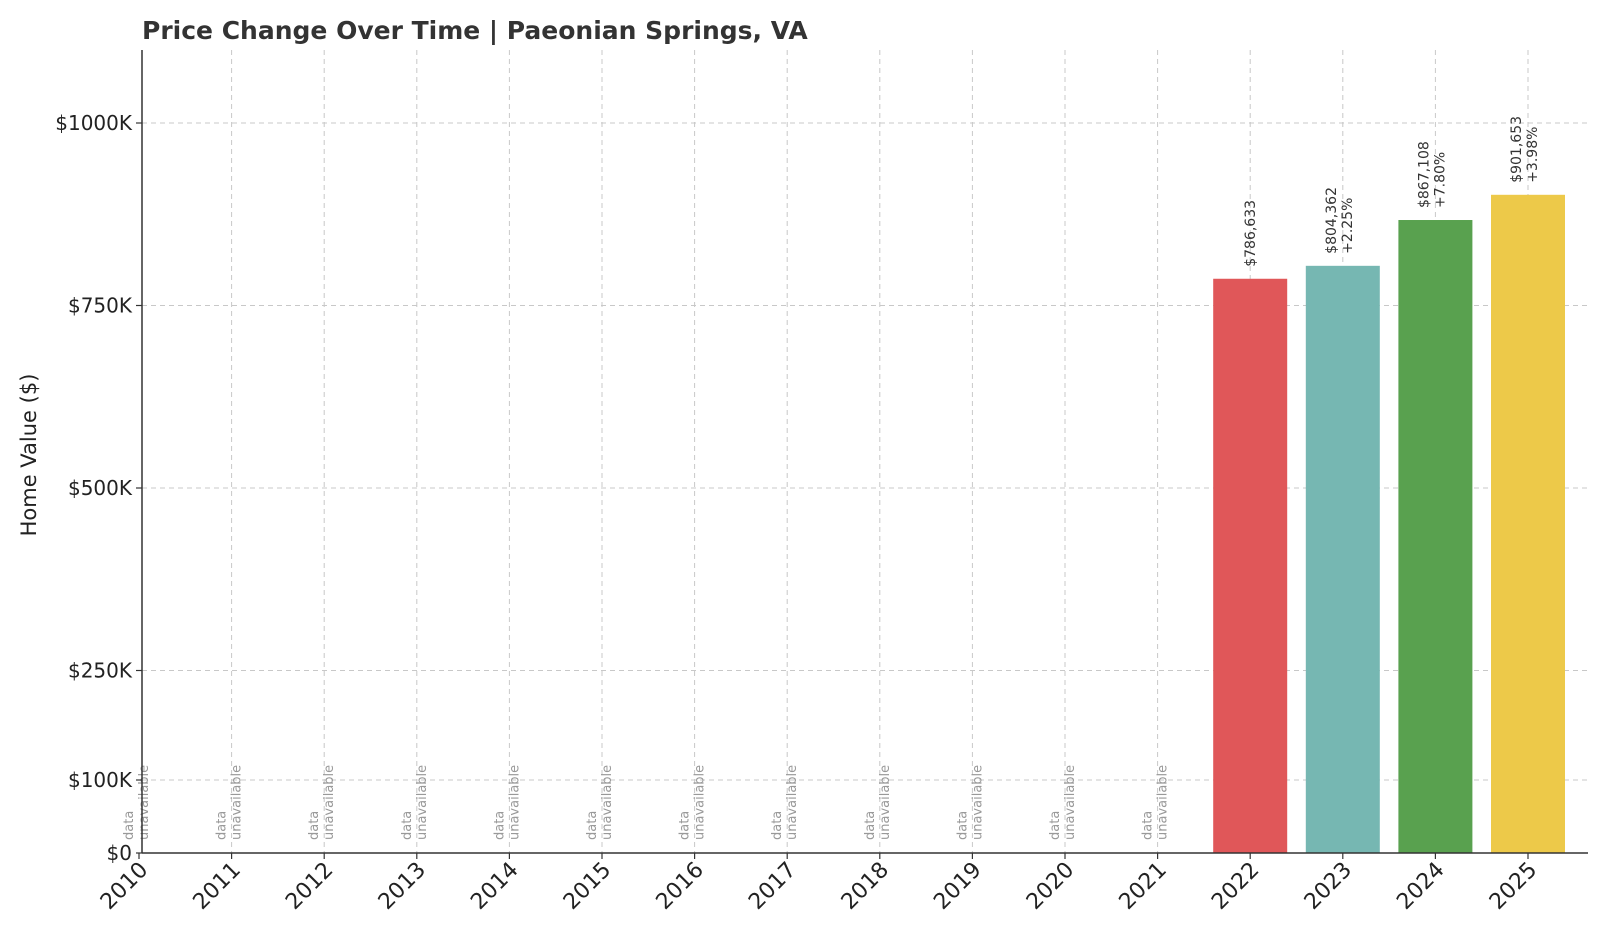  What do you see at coordinates (977, 802) in the screenshot?
I see `missing-label-2019: unavailable` at bounding box center [977, 802].